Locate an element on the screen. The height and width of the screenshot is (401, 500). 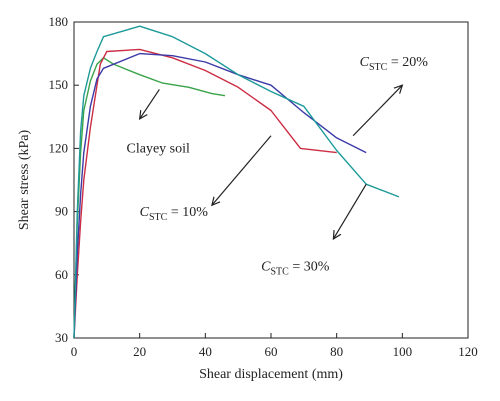
y-axis-ticks: 30 60 90 120 150 180 is located at coordinates (64, 179).